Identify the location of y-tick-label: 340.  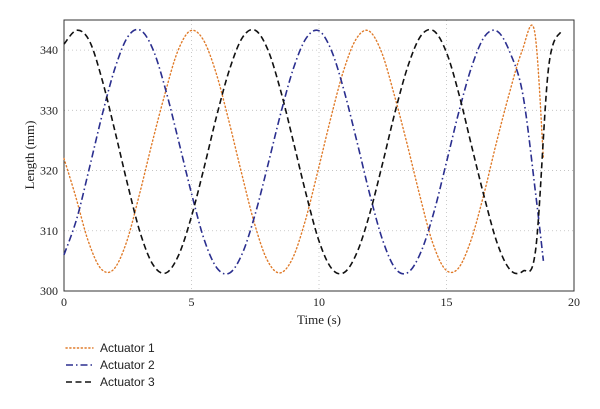
(49, 50).